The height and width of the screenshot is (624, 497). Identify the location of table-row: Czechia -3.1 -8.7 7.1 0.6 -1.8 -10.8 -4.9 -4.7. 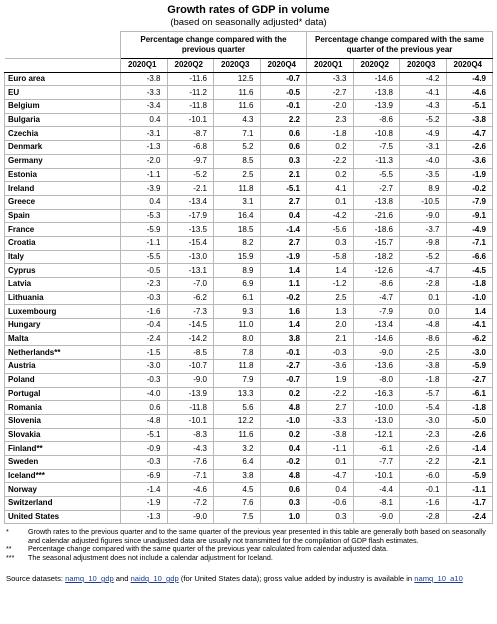
(248, 134).